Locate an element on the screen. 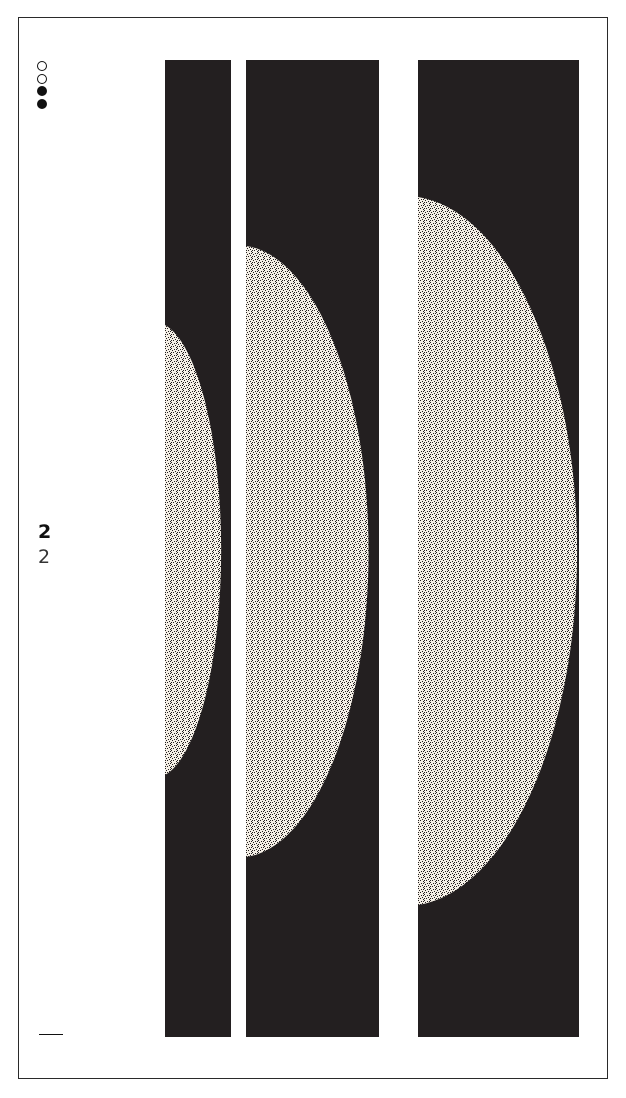  progress-indicator is located at coordinates (44, 86).